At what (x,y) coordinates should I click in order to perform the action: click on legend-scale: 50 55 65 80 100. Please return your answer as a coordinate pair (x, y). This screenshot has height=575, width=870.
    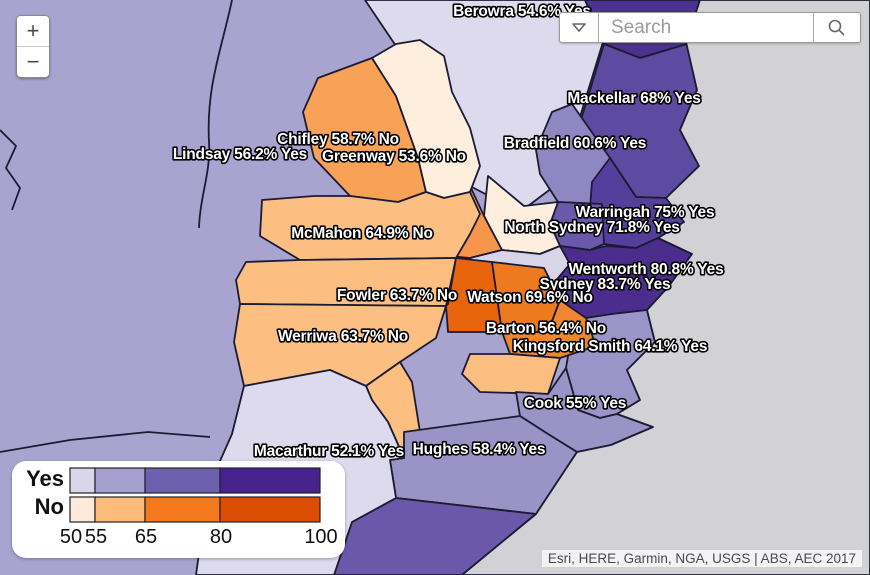
    Looking at the image, I should click on (199, 538).